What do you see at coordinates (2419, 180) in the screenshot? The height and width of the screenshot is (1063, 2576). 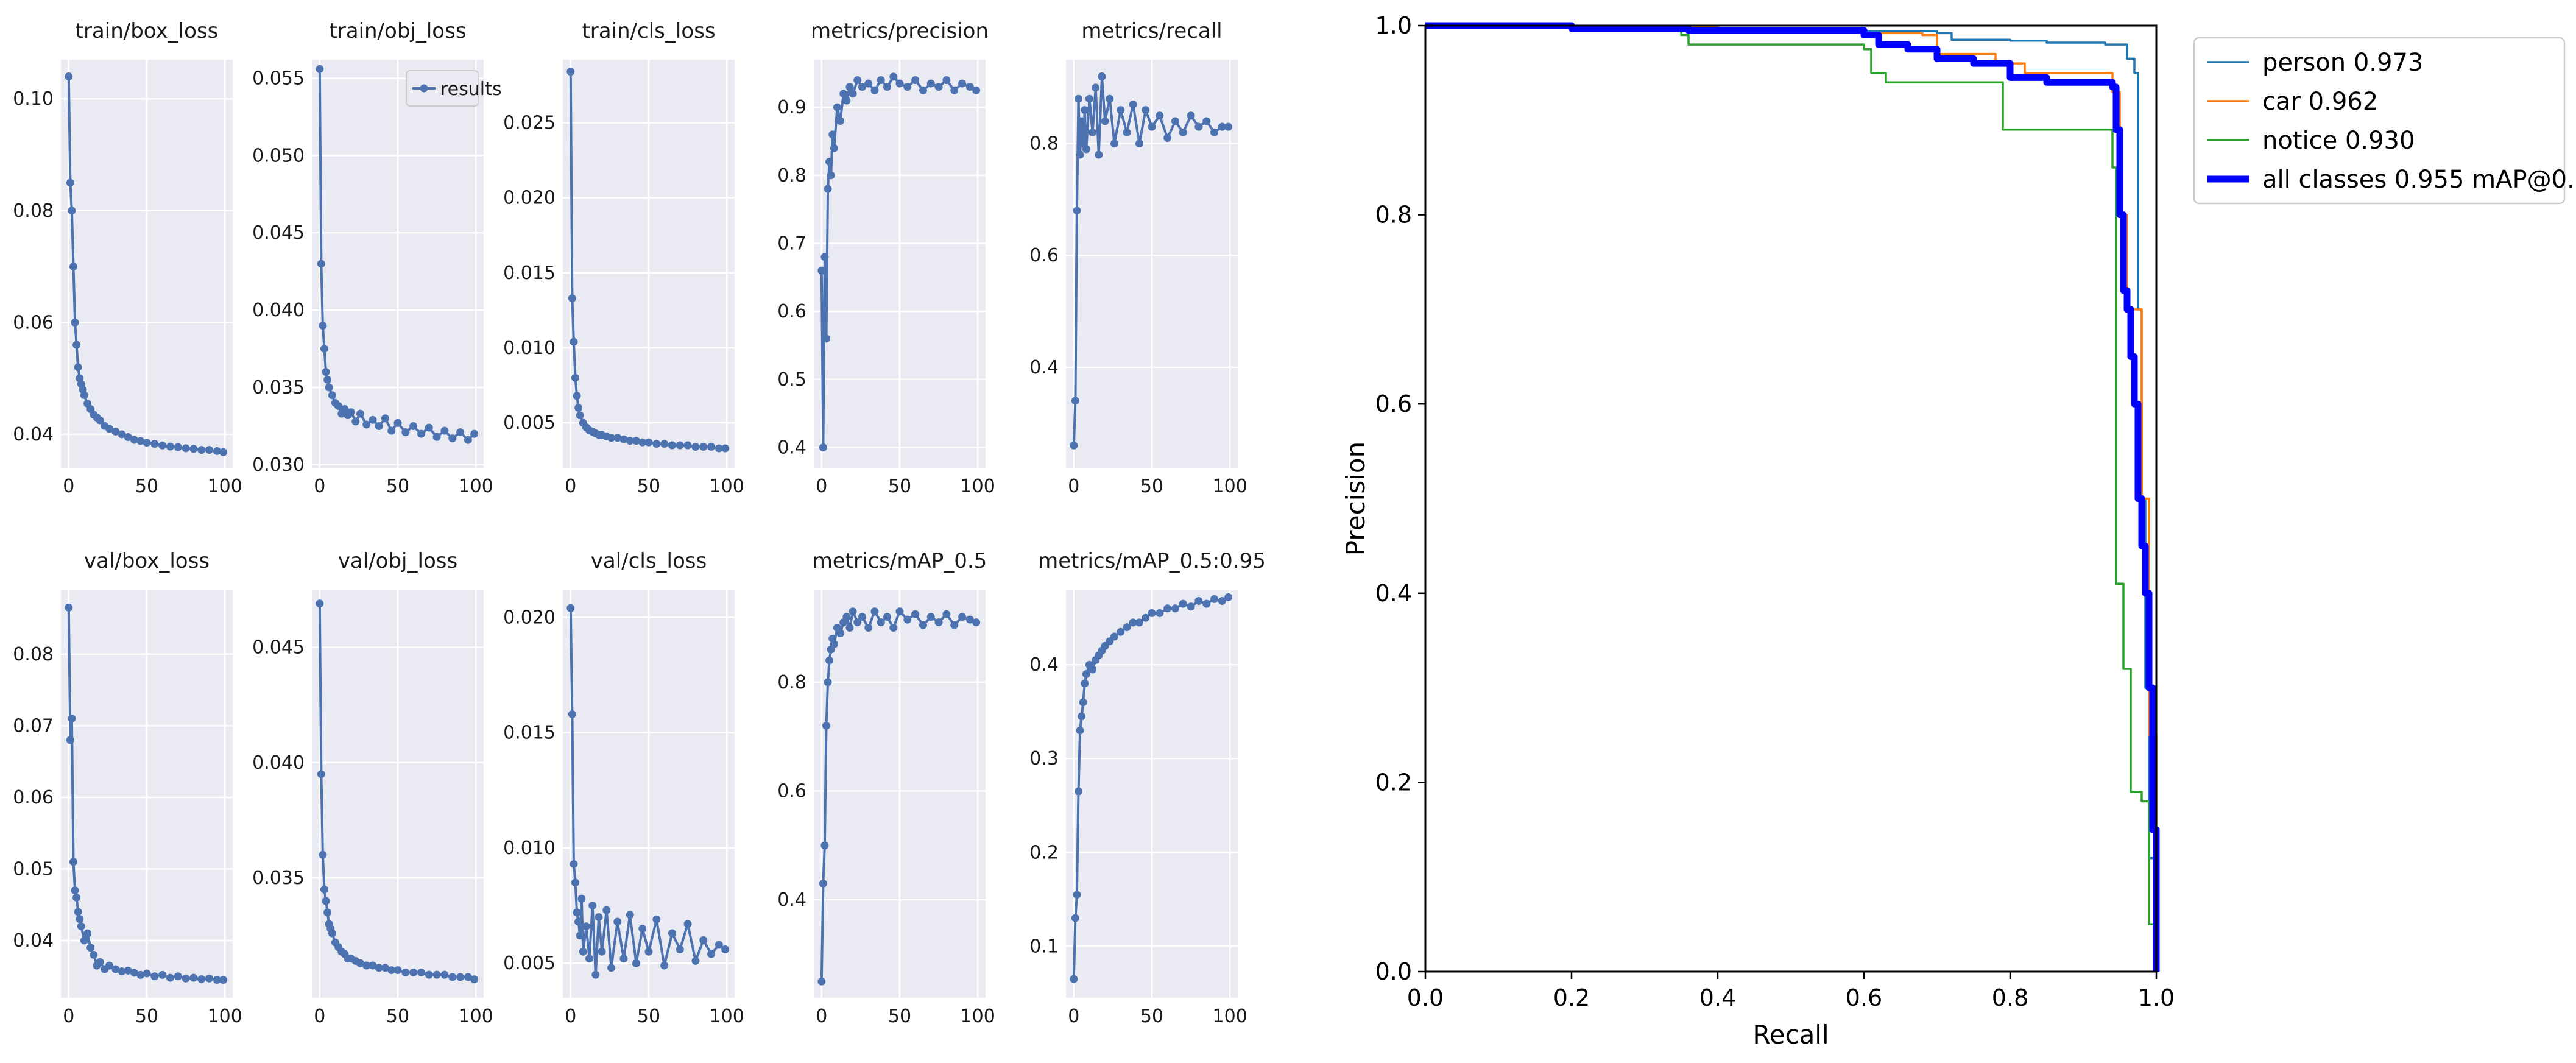 I see `legend-label: all classes 0.955 mAP@0.5` at bounding box center [2419, 180].